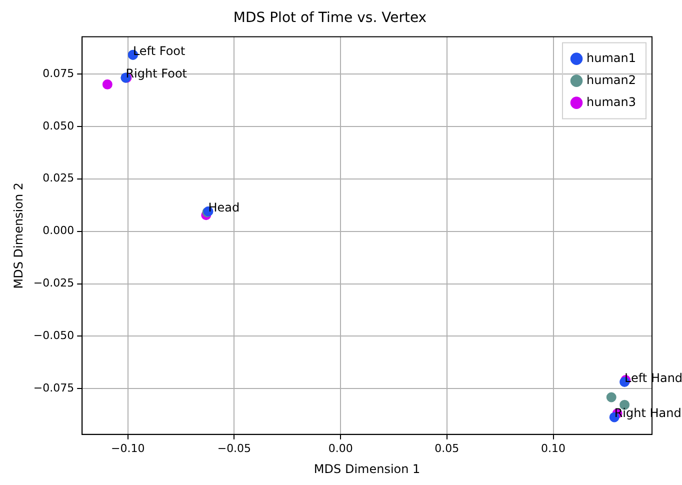 This screenshot has height=485, width=682. What do you see at coordinates (18, 235) in the screenshot?
I see `y-axis-title: MDS Dimension 2` at bounding box center [18, 235].